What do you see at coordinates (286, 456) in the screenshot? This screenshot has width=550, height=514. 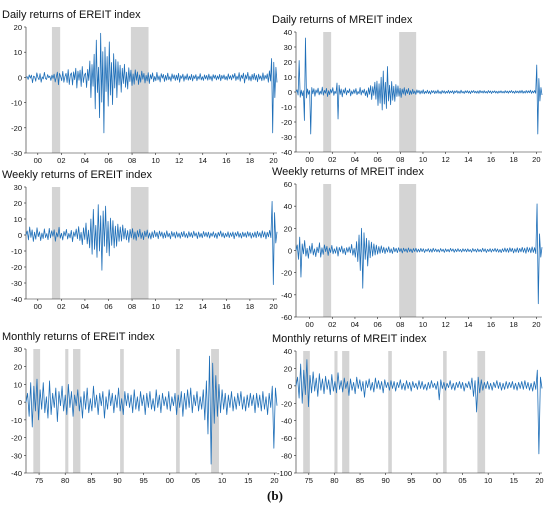 I see `y-tick-label: -80` at bounding box center [286, 456].